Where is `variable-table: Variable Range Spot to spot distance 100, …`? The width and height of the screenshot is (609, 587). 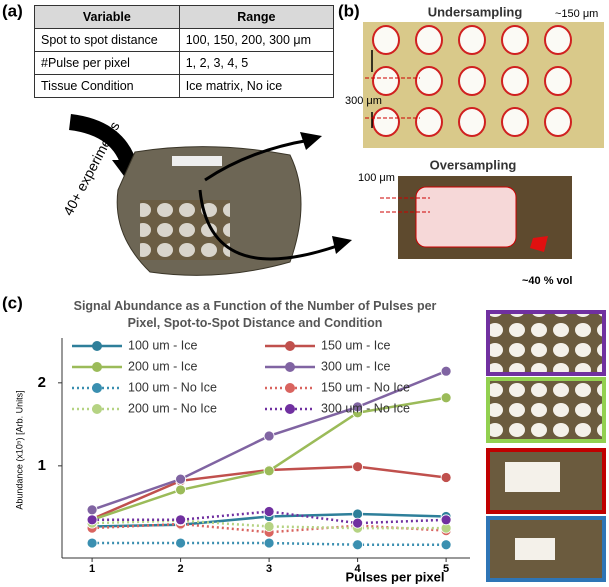
variable-table: Variable Range Spot to spot distance 100, … is located at coordinates (184, 51).